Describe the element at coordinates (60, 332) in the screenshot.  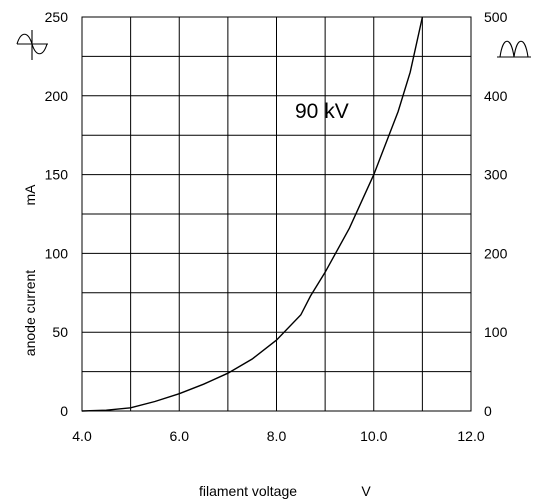
I see `y-tick-label: 50` at that location.